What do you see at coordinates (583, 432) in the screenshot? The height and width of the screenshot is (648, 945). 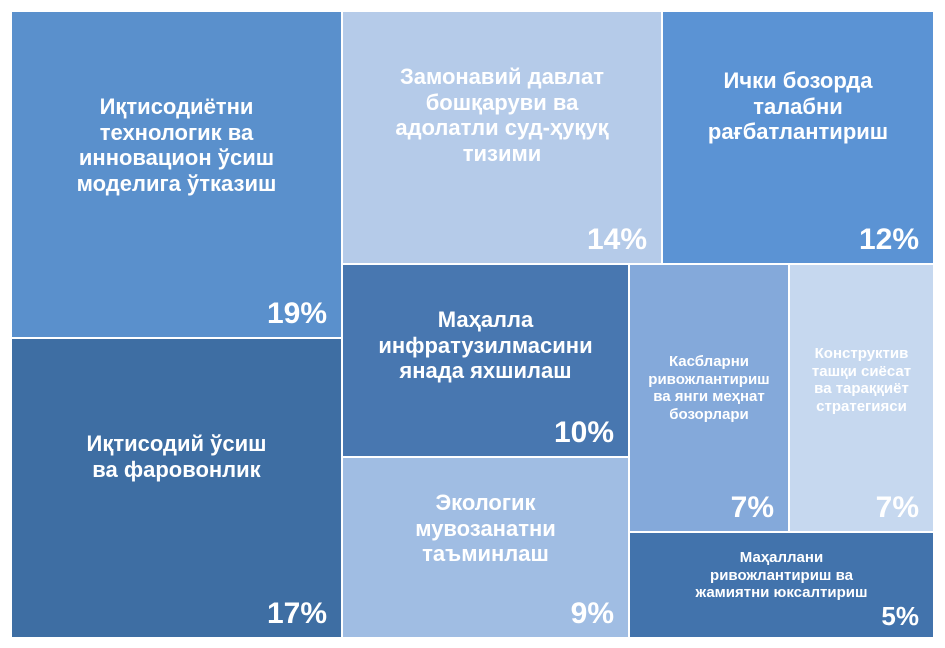 I see `tile-percent: 10%` at bounding box center [583, 432].